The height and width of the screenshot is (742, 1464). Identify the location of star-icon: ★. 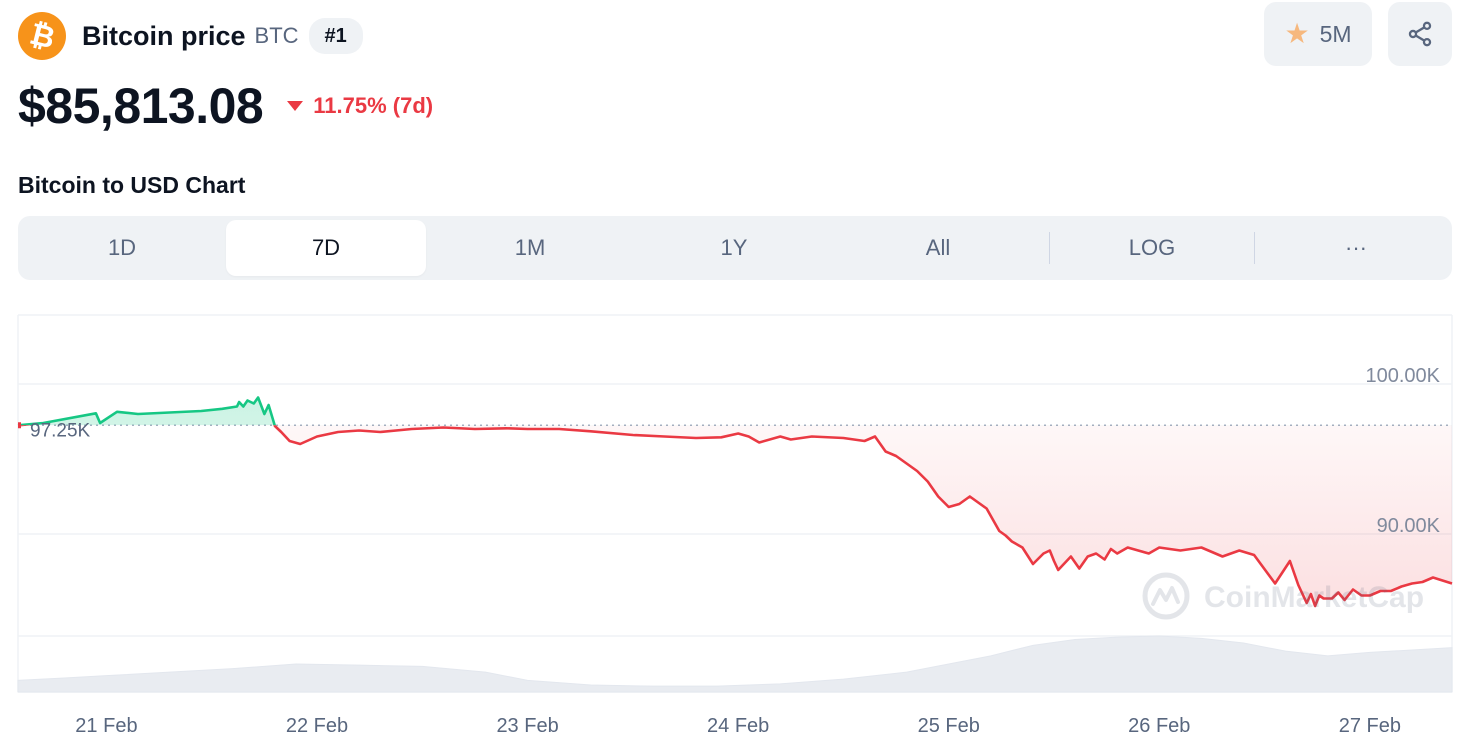
(1297, 33).